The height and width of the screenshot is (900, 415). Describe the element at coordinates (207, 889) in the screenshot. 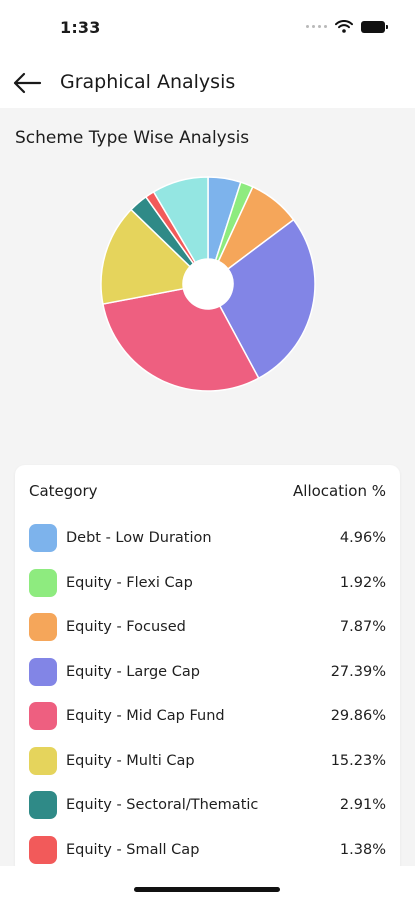

I see `home-indicator` at that location.